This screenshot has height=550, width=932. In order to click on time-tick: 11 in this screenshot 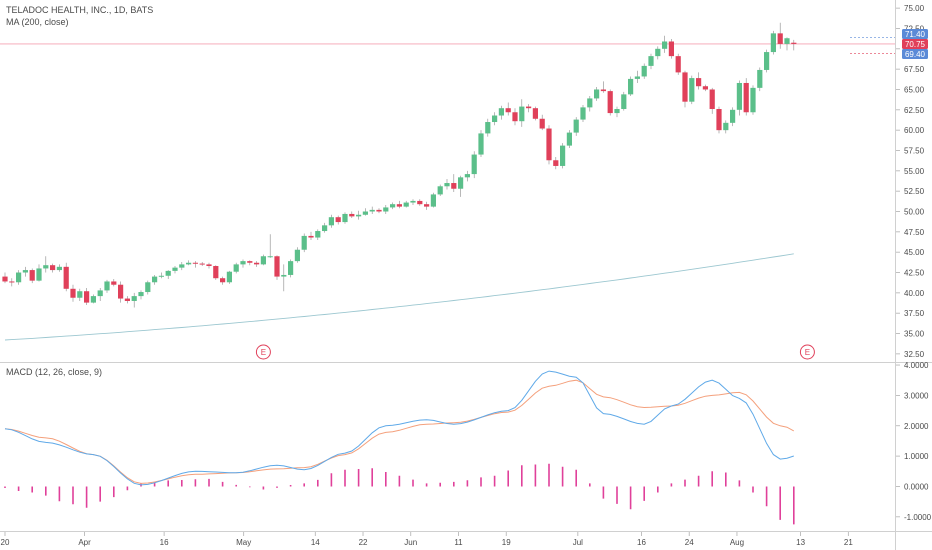, I will do `click(458, 539)`.